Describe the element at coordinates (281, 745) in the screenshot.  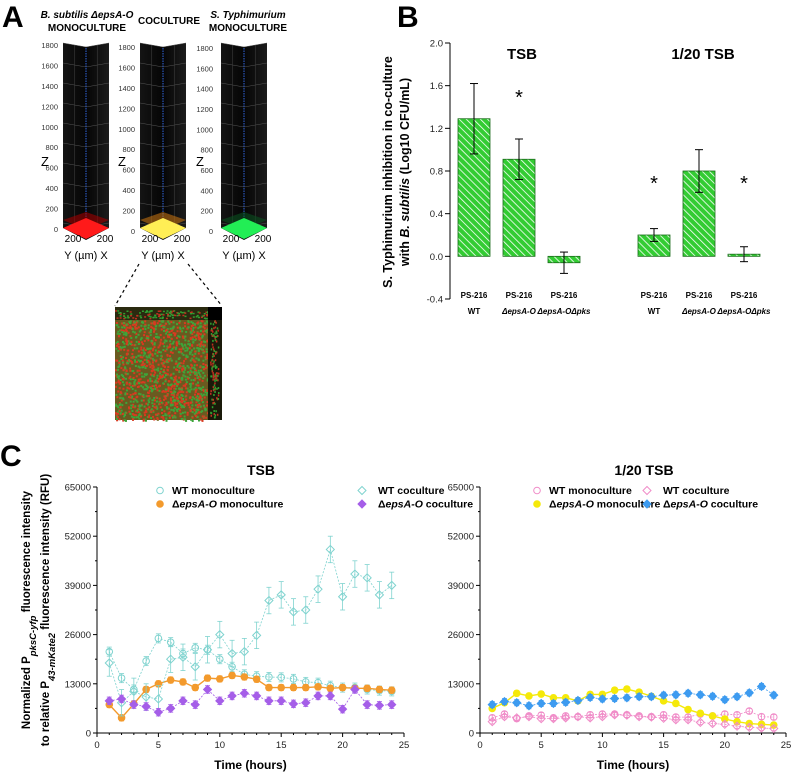
I see `x-tick-label: 15` at that location.